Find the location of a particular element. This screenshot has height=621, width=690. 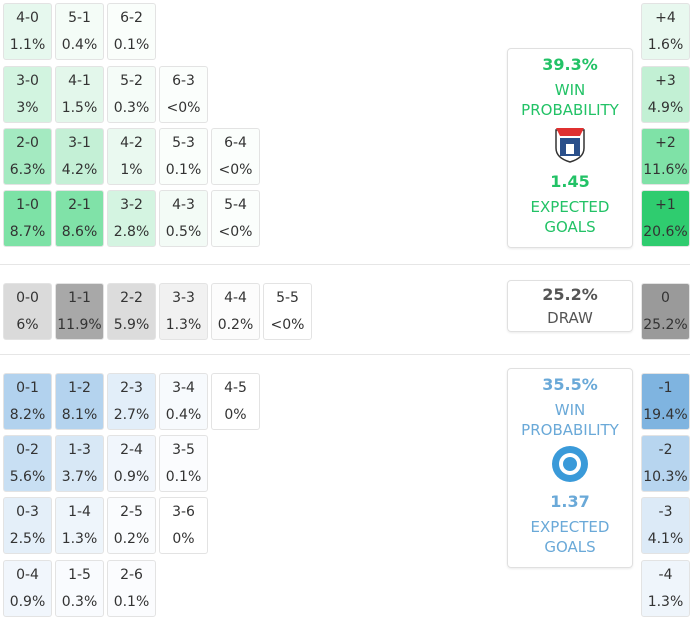

away-win-probability: 35.5% is located at coordinates (570, 384).